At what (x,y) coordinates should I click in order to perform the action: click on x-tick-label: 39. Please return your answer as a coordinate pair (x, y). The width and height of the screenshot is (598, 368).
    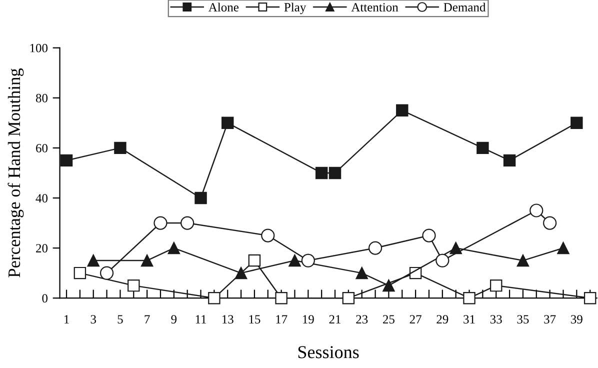
    Looking at the image, I should click on (576, 319).